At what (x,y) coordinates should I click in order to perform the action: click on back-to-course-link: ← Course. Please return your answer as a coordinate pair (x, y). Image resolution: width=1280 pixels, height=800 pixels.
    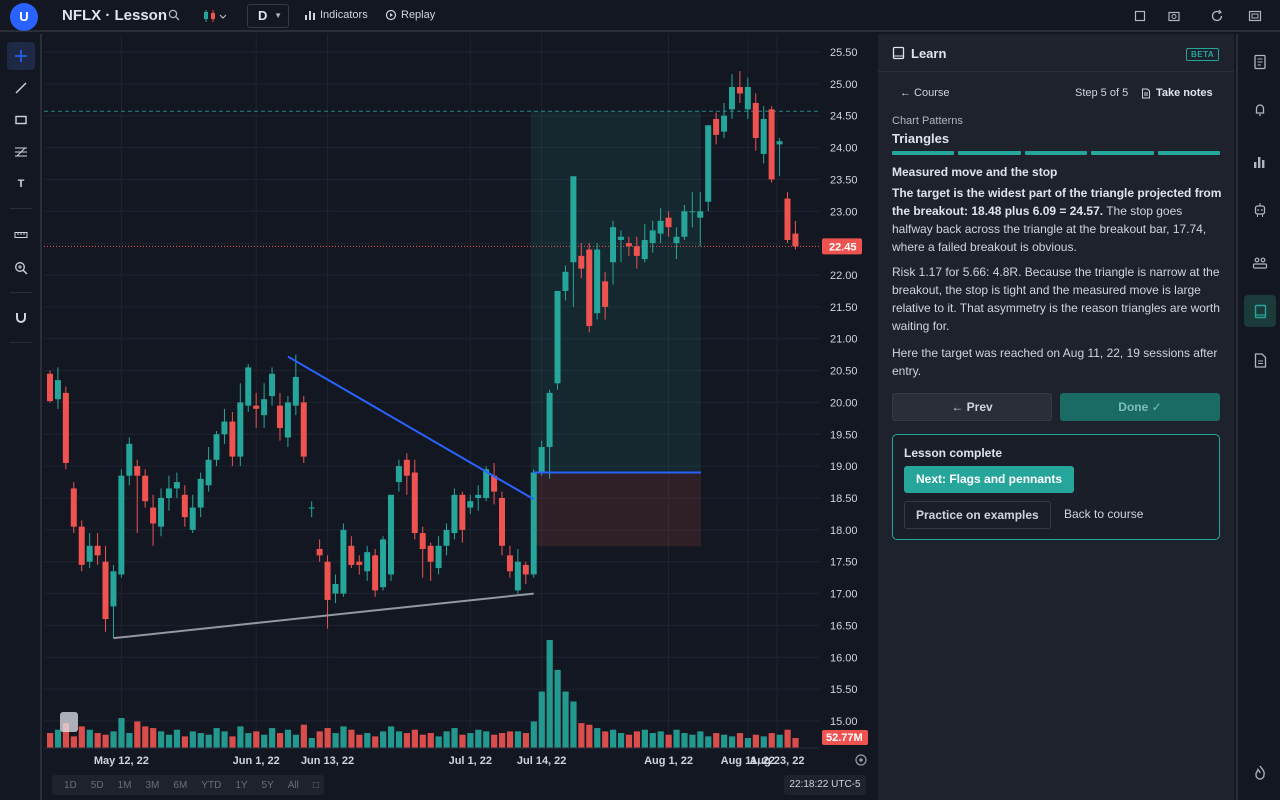
    Looking at the image, I should click on (925, 93).